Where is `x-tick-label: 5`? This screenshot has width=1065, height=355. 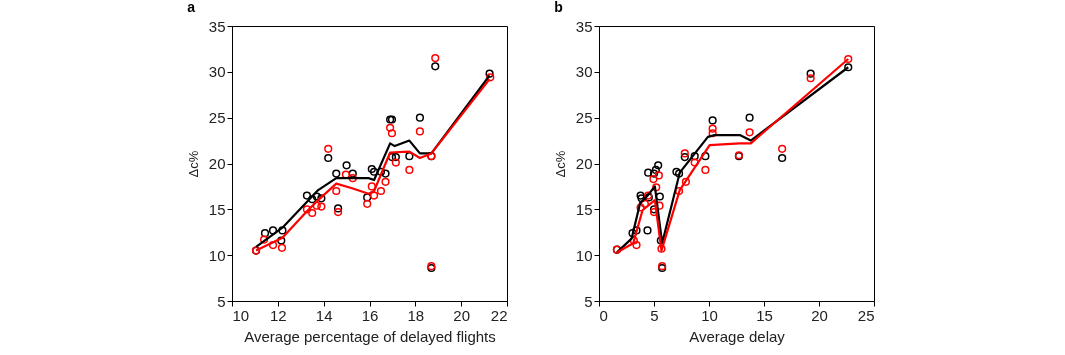 x-tick-label: 5 is located at coordinates (654, 315).